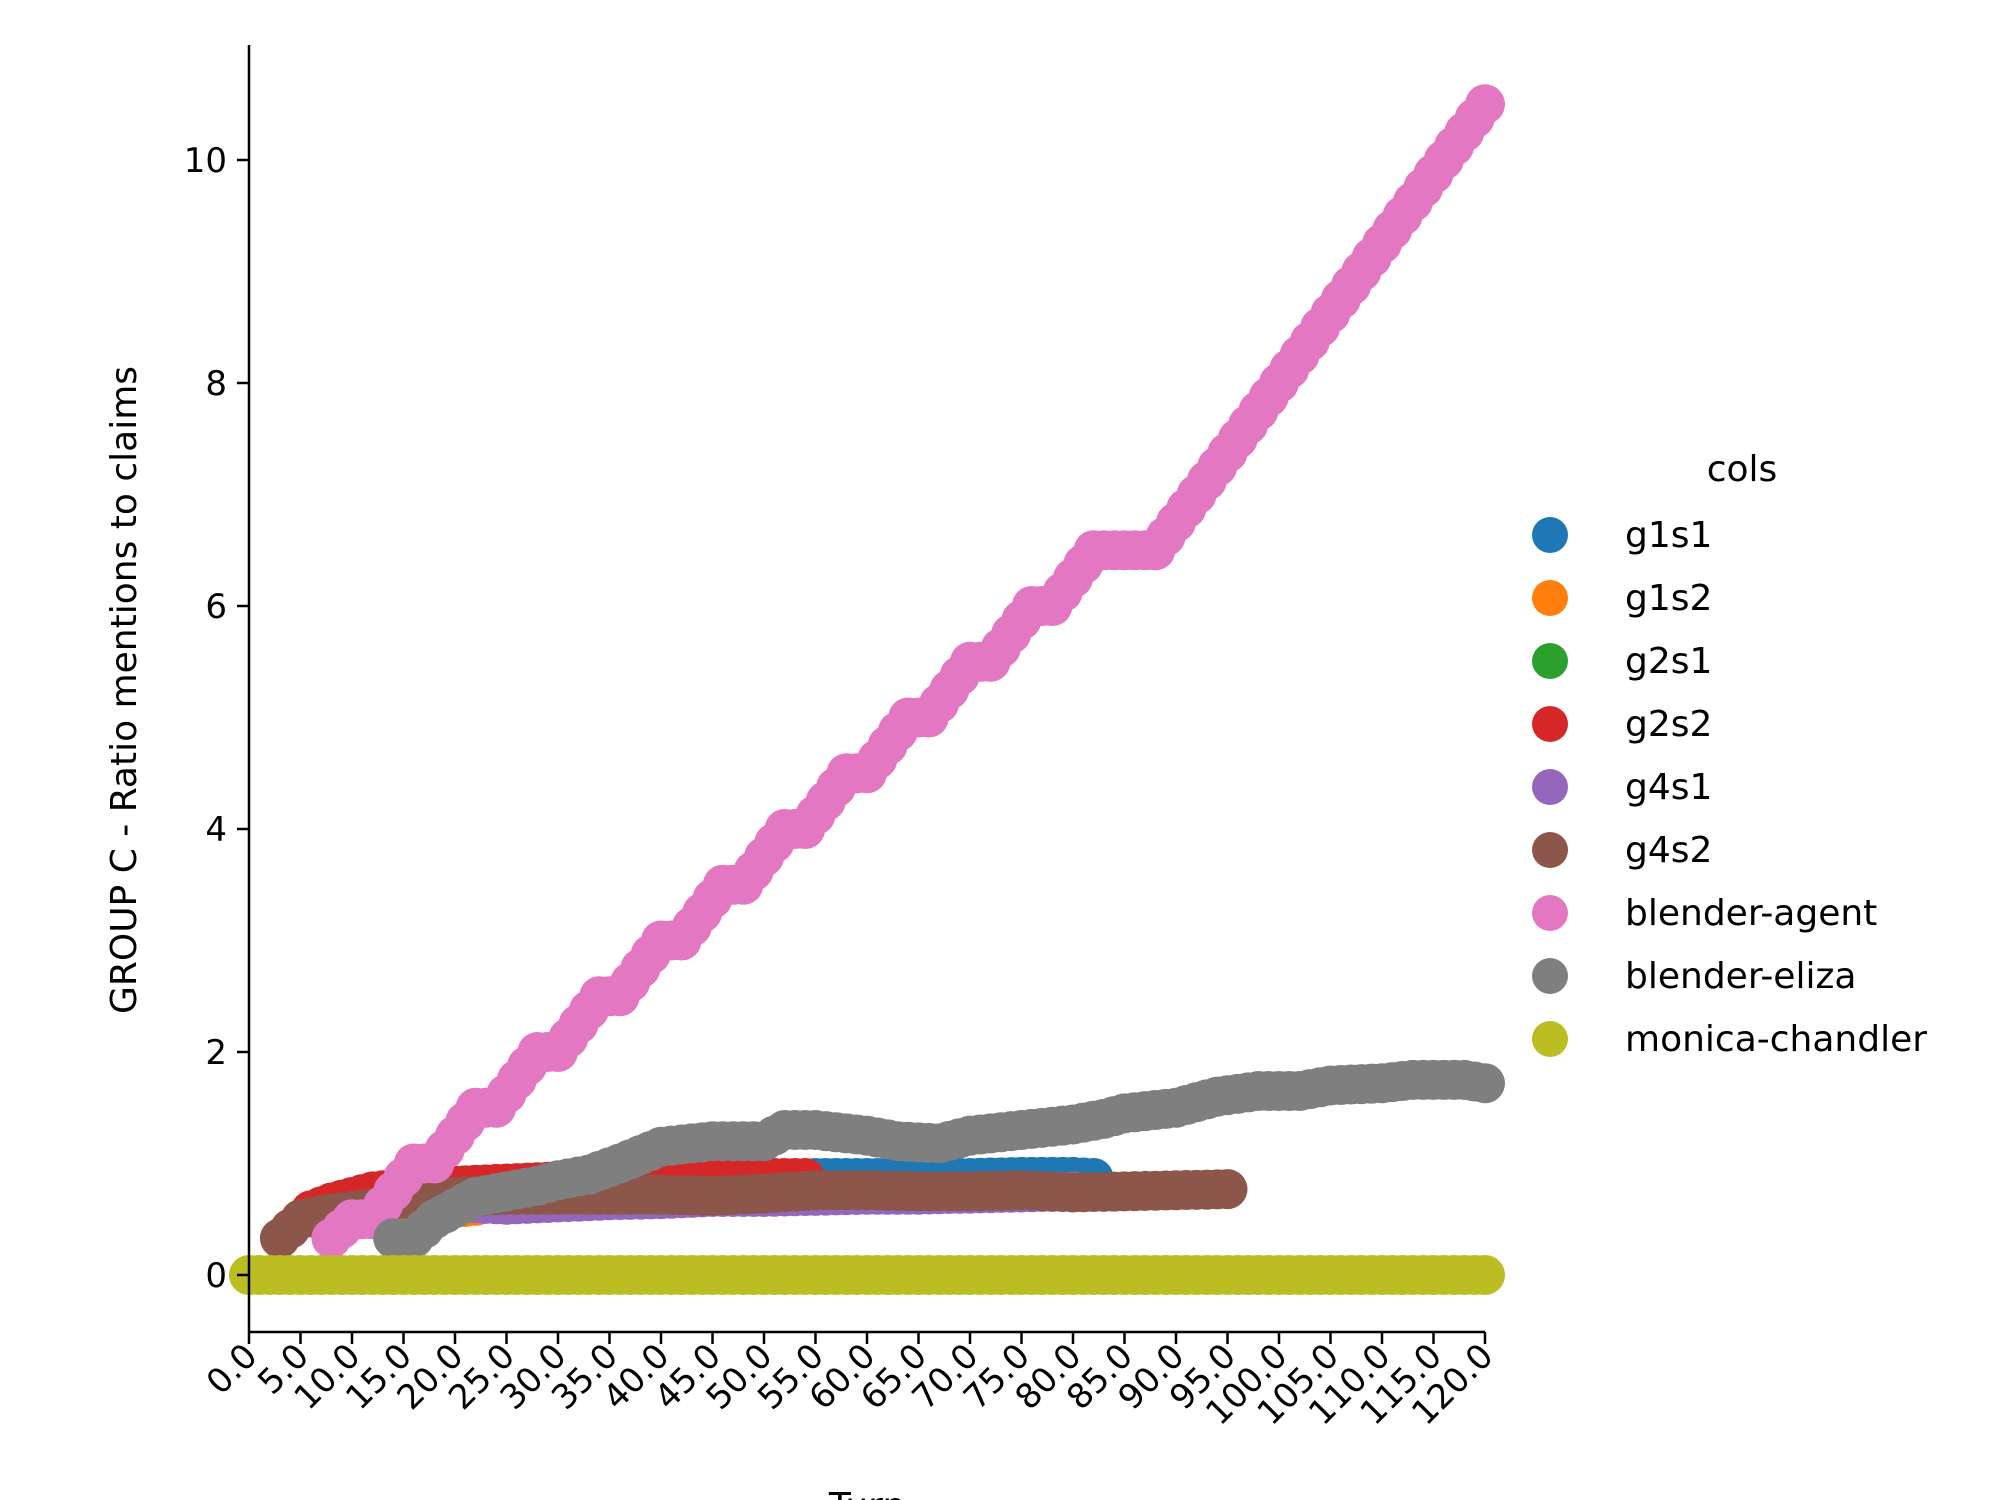 This screenshot has width=2000, height=1500. I want to click on legend-marker-monica-chandler, so click(1550, 1039).